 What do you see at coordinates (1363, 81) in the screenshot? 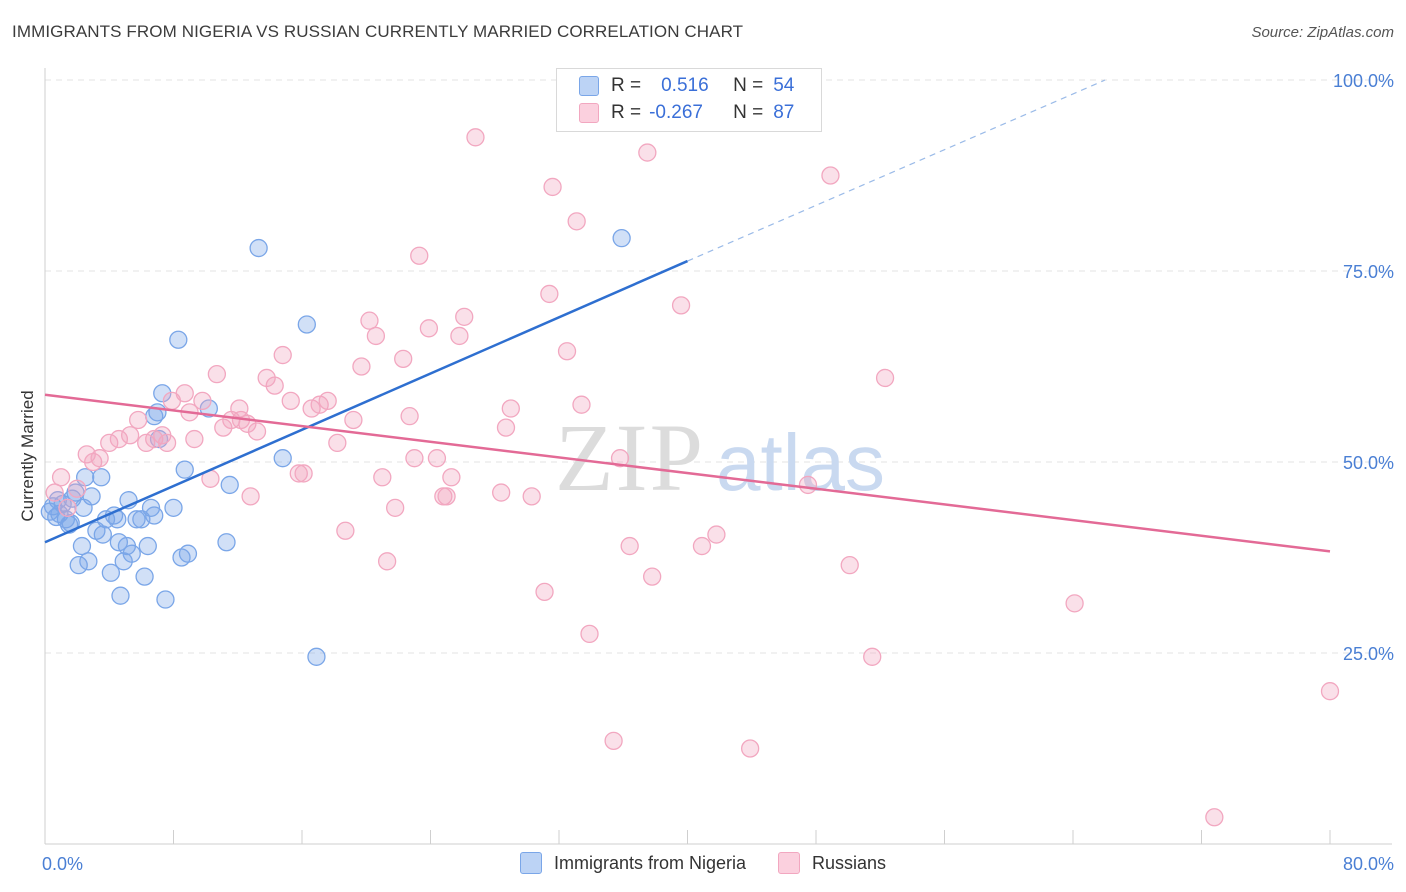
I see `y-tick-label: 100.0%` at bounding box center [1363, 81].